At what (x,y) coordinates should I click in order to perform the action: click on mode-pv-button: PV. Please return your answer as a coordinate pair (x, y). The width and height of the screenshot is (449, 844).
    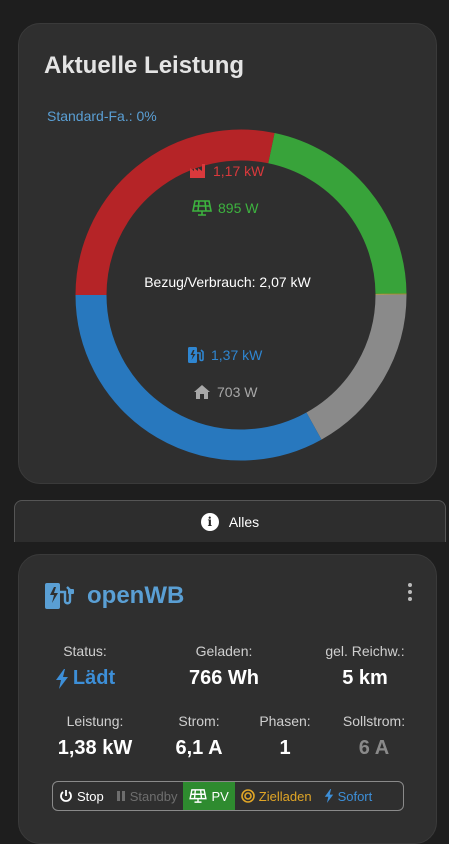
    Looking at the image, I should click on (208, 796).